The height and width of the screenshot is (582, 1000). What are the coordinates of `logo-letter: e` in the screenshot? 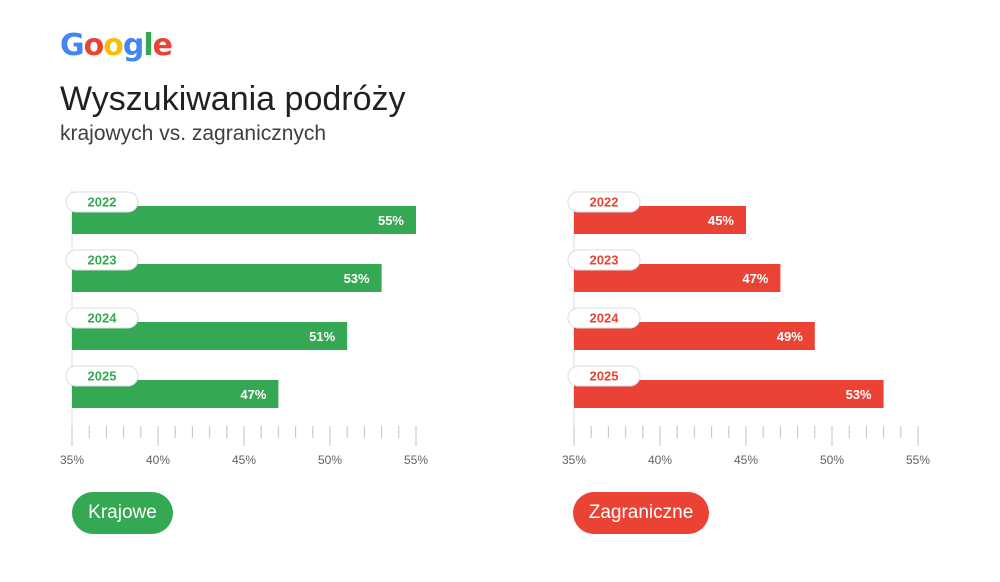 It's located at (162, 45).